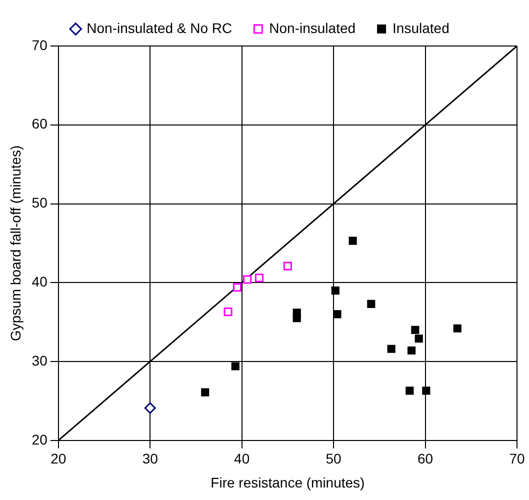  What do you see at coordinates (15, 243) in the screenshot?
I see `y-axis-title: Gypsum board fall-off (minutes)` at bounding box center [15, 243].